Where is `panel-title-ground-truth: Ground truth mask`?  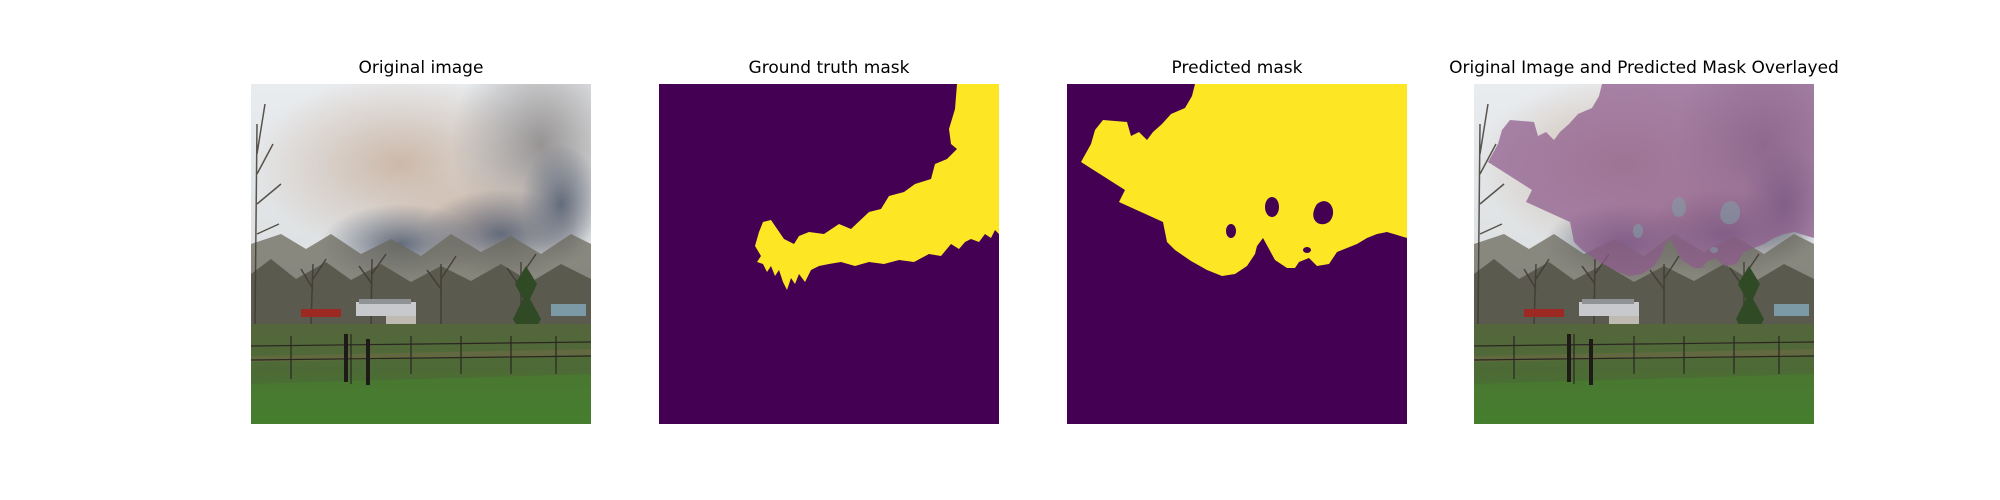
panel-title-ground-truth: Ground truth mask is located at coordinates (829, 68).